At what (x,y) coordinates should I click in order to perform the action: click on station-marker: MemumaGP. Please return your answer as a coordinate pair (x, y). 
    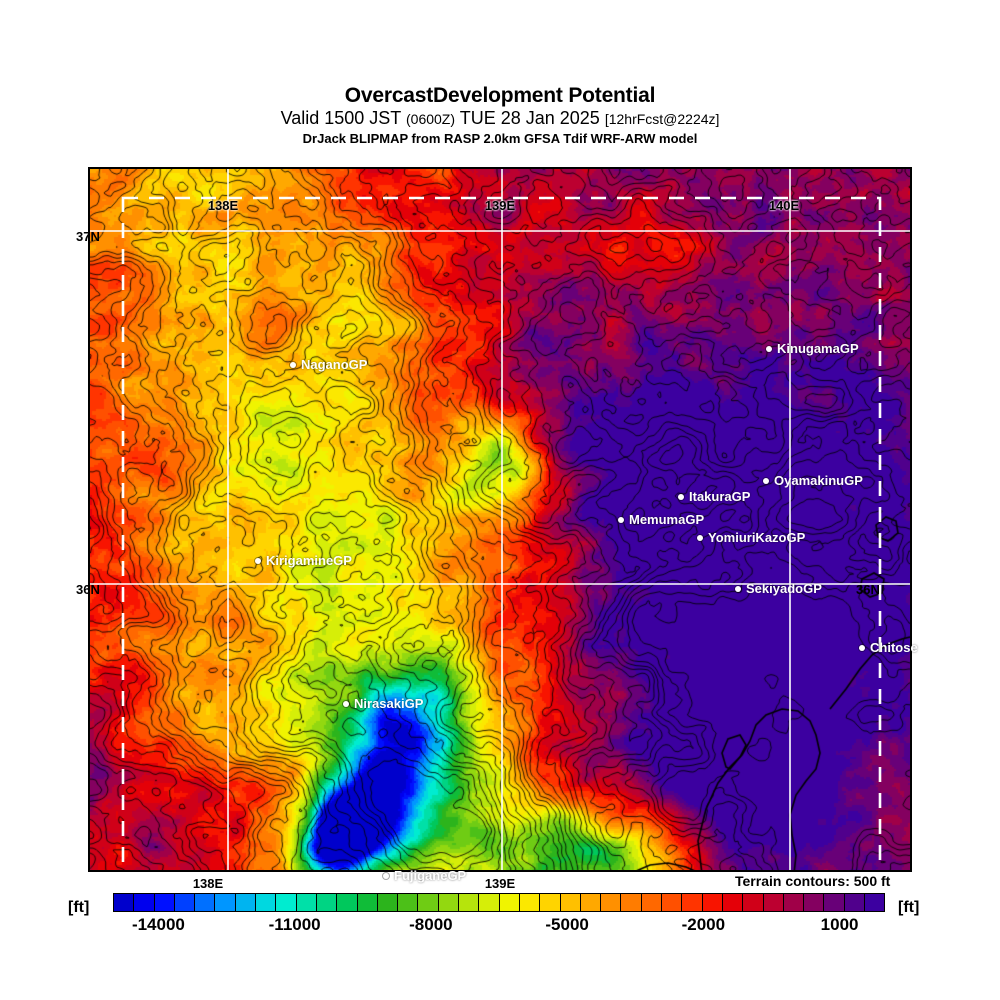
    Looking at the image, I should click on (661, 519).